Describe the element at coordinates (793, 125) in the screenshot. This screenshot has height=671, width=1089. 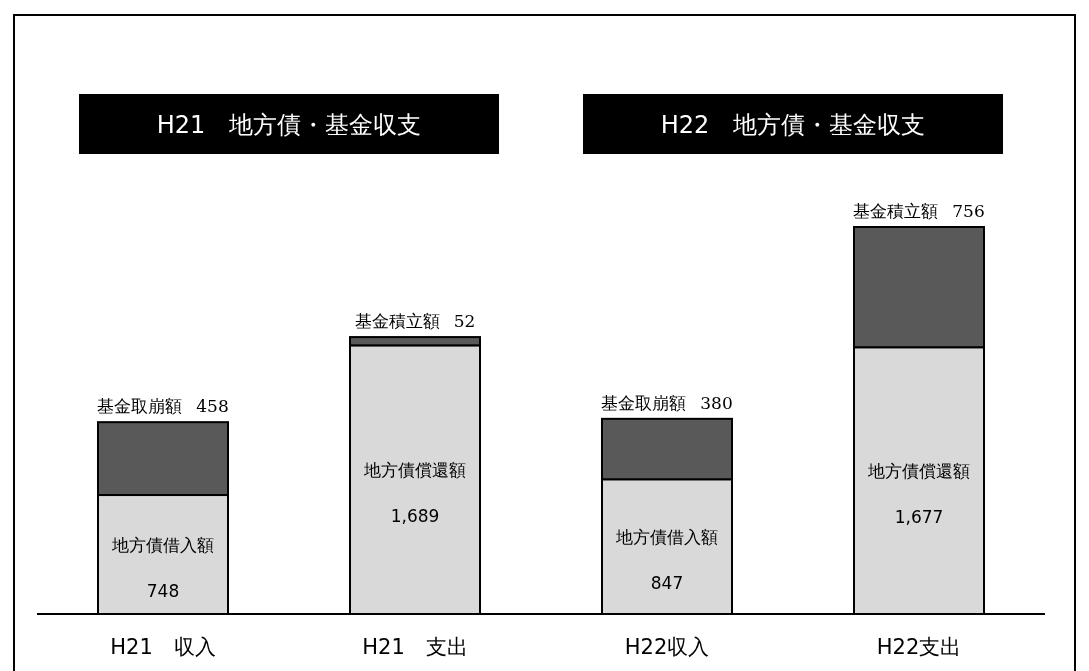
I see `text: H22 地方債・基金収支` at that location.